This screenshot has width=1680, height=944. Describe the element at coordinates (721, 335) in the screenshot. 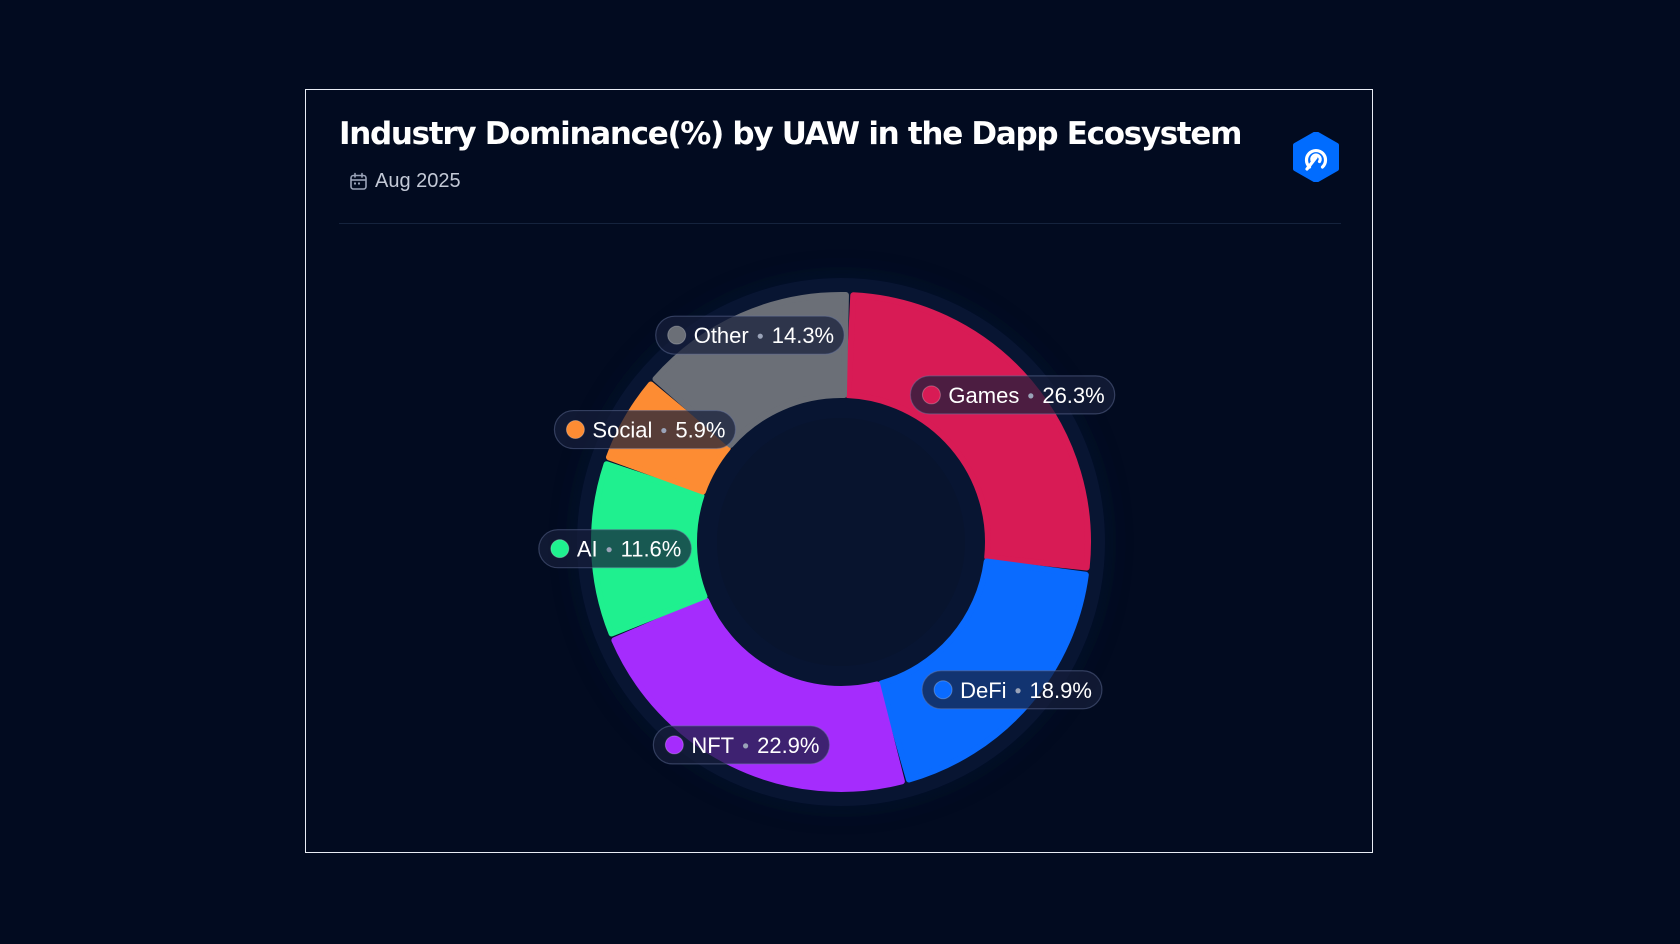

I see `slice-name: Other` at that location.